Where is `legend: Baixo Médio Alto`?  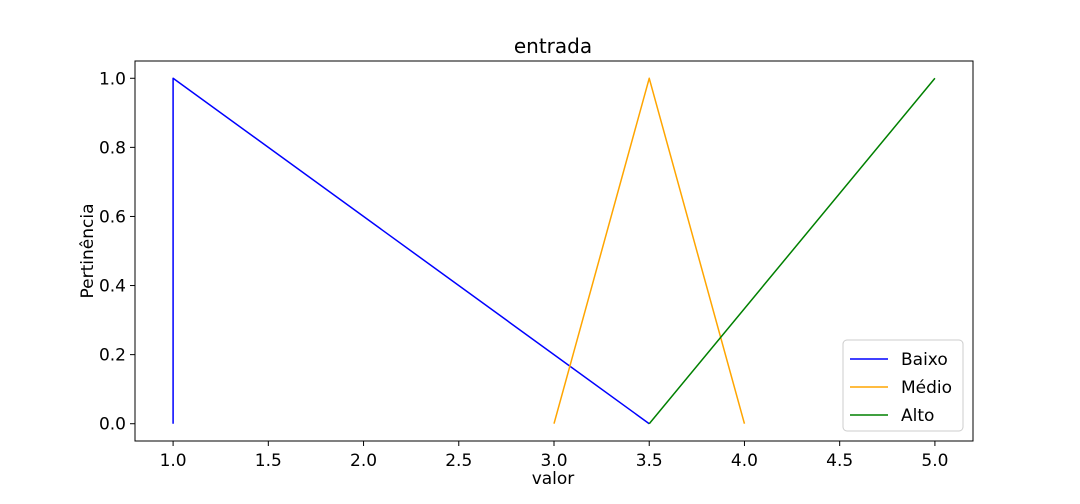
legend: Baixo Médio Alto is located at coordinates (903, 385).